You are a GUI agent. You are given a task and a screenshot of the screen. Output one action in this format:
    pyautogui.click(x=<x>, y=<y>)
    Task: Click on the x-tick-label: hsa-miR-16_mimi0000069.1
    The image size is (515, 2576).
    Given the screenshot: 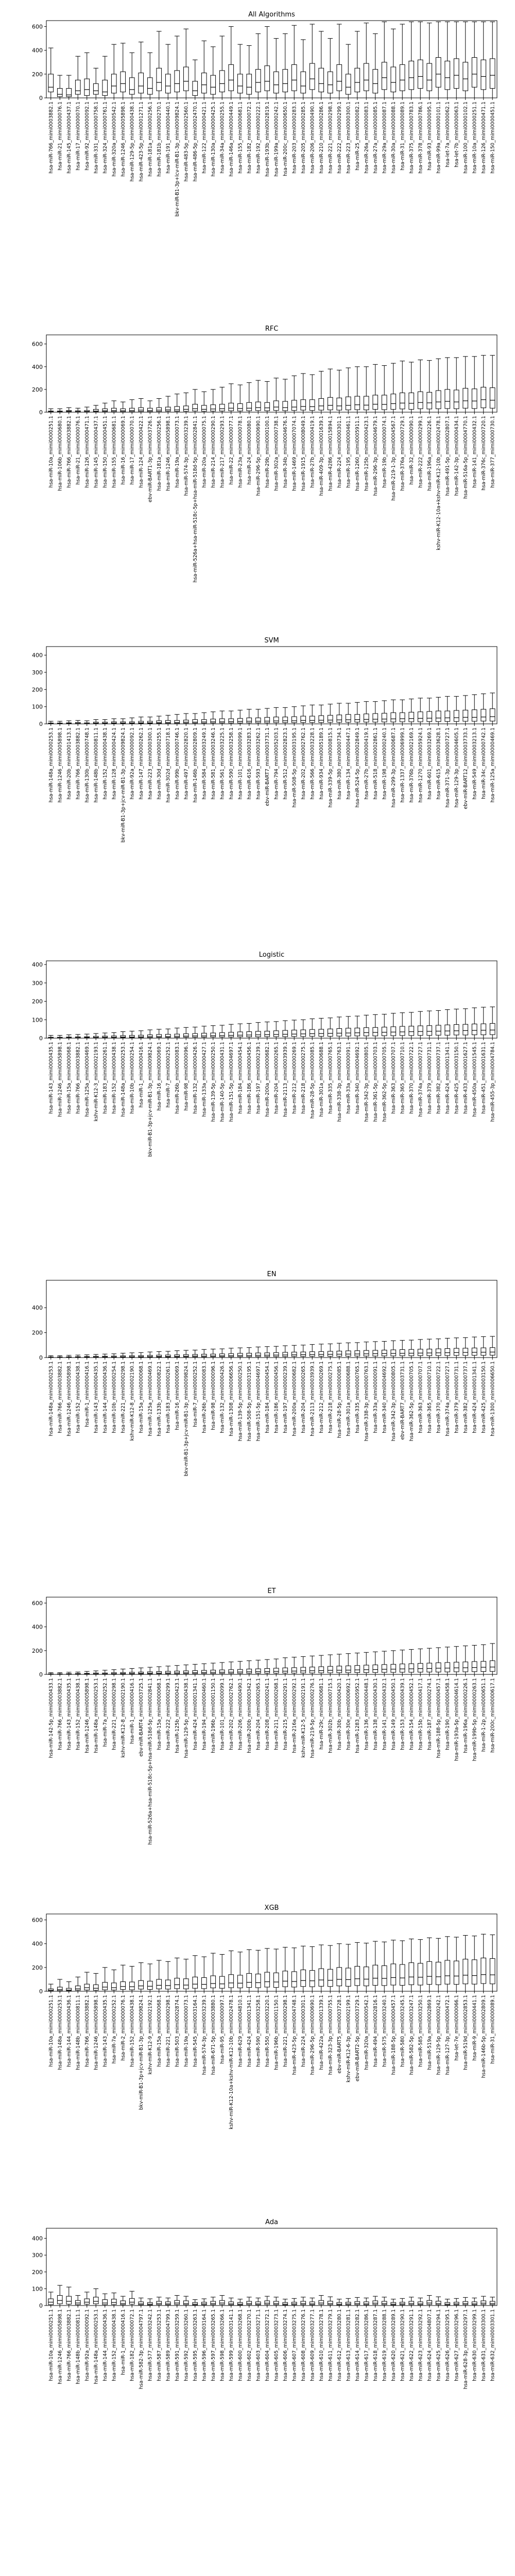 What is the action you would take?
    pyautogui.click(x=159, y=1076)
    